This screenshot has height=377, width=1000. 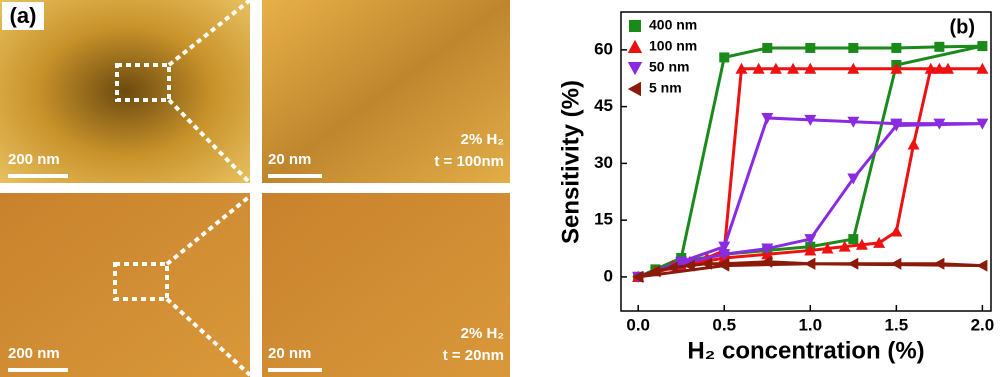 I want to click on x-tick-label: 1.0, so click(x=810, y=324).